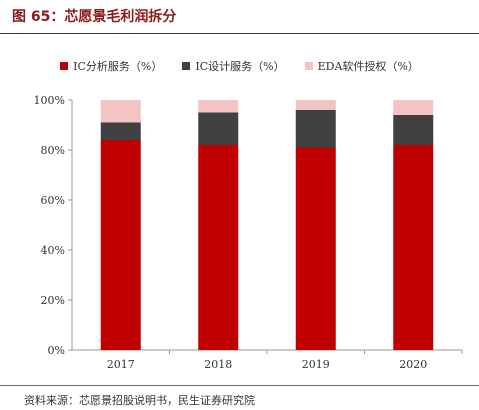  What do you see at coordinates (121, 364) in the screenshot?
I see `x-tick-label: 2017` at bounding box center [121, 364].